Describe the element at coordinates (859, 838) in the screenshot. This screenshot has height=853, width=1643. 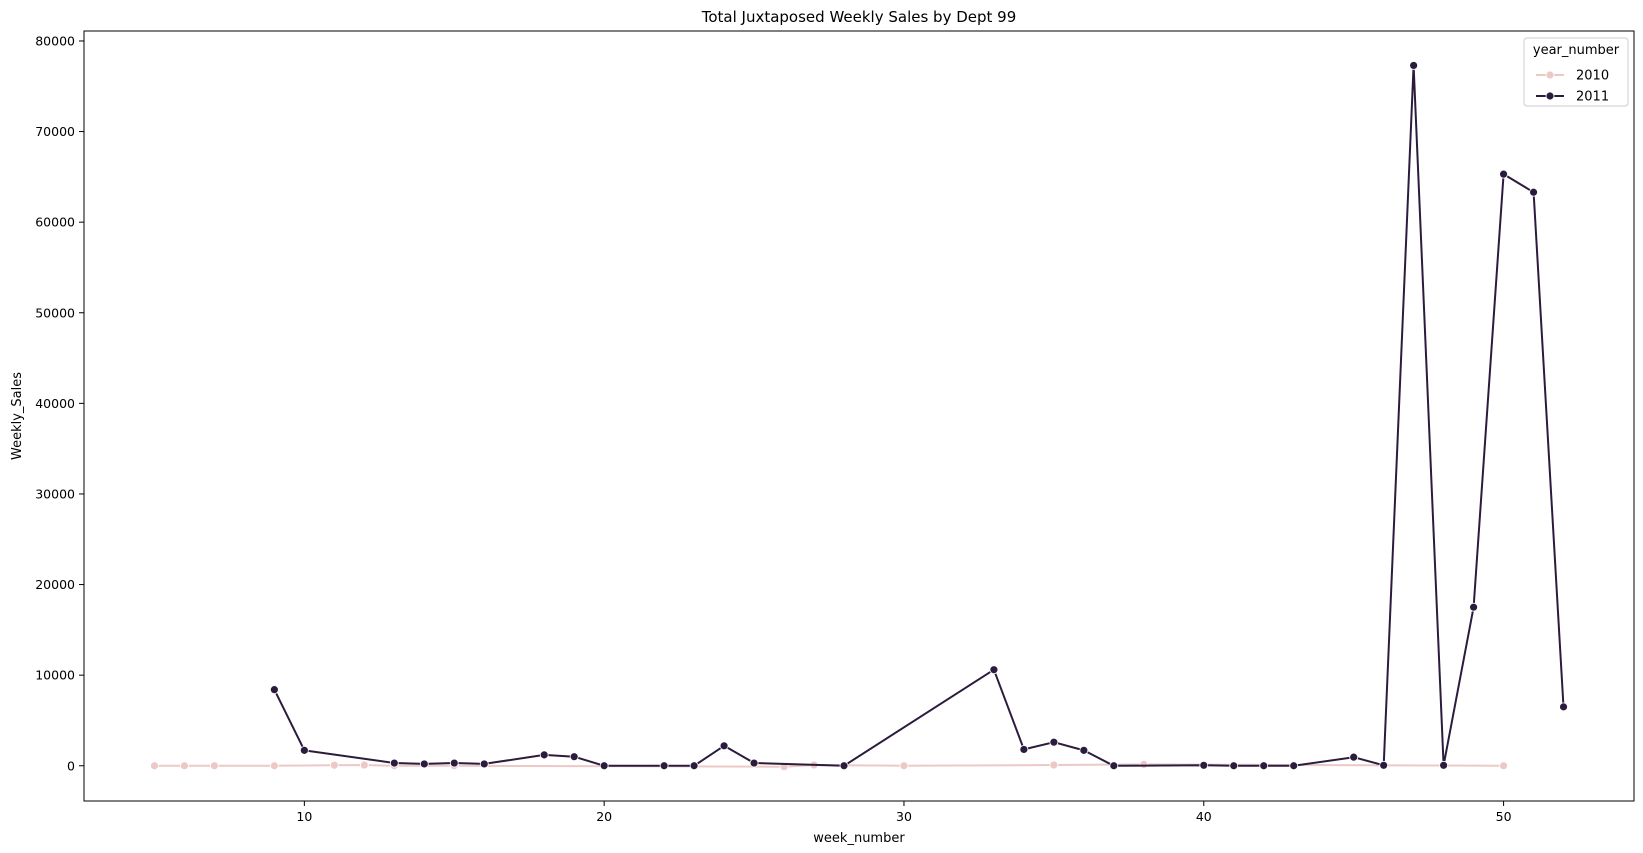
I see `x-axis-label: week_number` at that location.